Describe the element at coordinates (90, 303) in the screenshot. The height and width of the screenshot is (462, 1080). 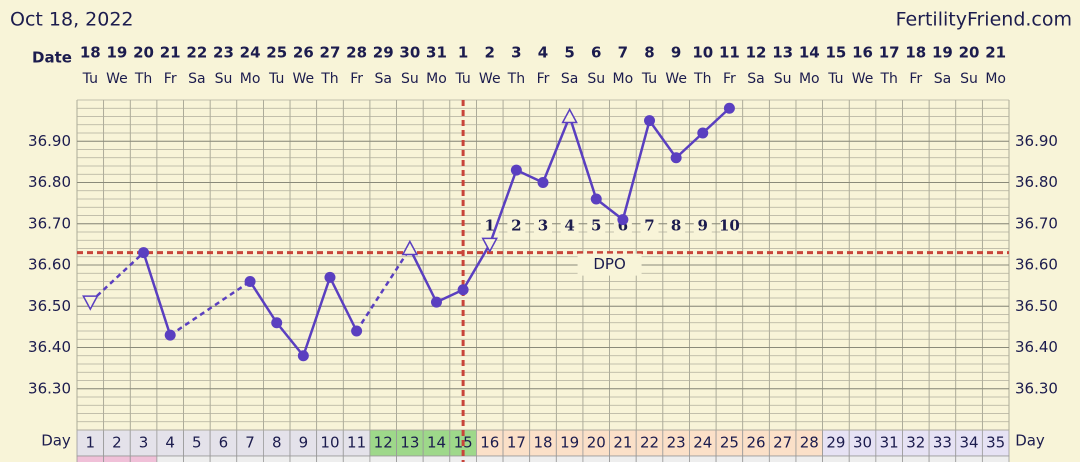
I see `temp-point-open` at that location.